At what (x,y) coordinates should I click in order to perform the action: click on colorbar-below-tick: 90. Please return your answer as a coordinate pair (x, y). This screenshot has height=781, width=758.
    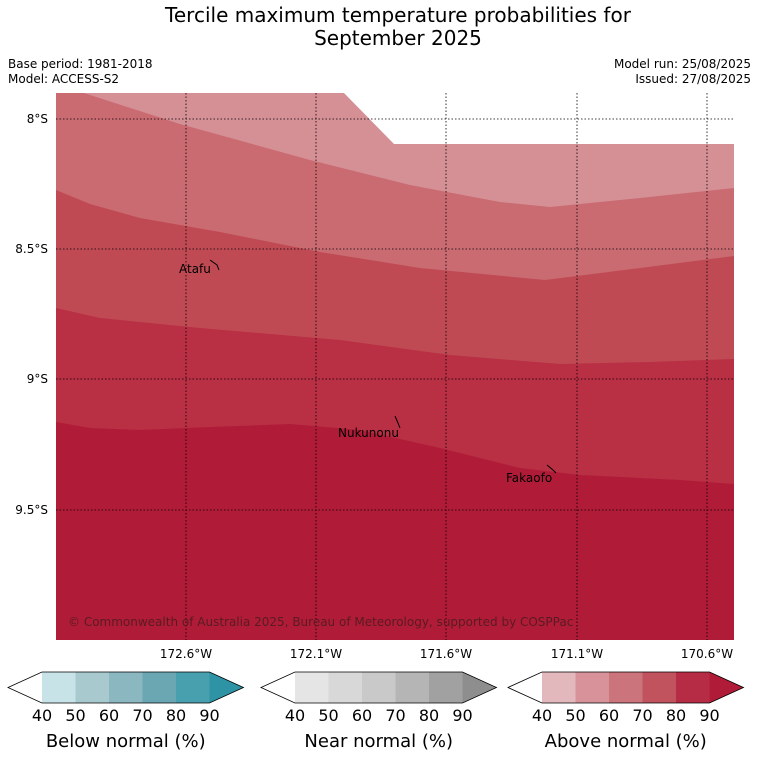
    Looking at the image, I should click on (209, 715).